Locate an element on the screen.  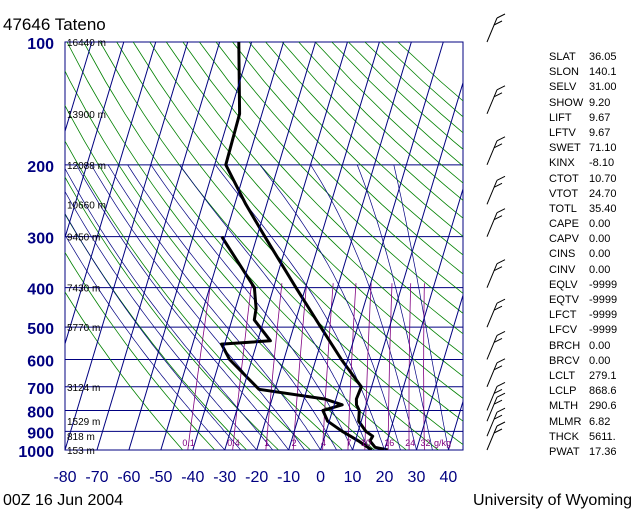
pressure-tick-label: 100 is located at coordinates (40, 44).